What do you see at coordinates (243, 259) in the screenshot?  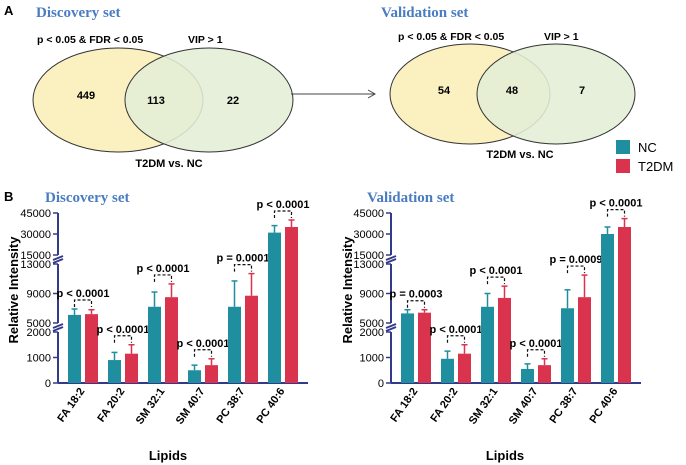 I see `p-value-label: p = 0.0001` at bounding box center [243, 259].